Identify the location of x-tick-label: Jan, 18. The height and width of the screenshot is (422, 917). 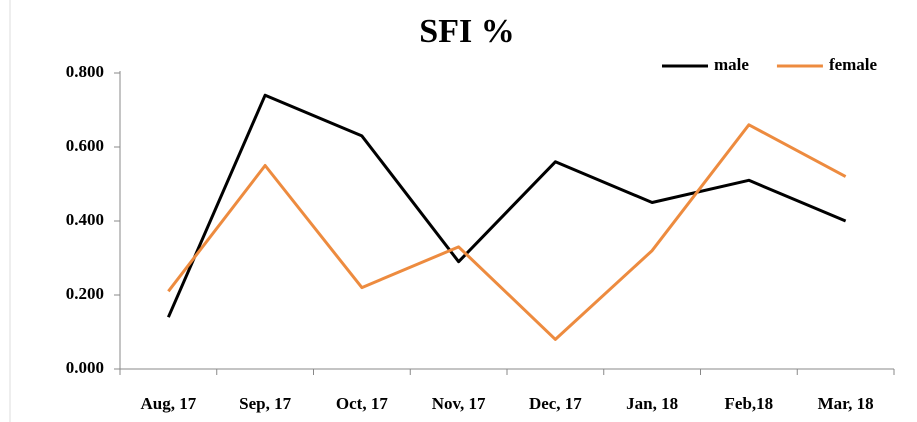
(652, 403).